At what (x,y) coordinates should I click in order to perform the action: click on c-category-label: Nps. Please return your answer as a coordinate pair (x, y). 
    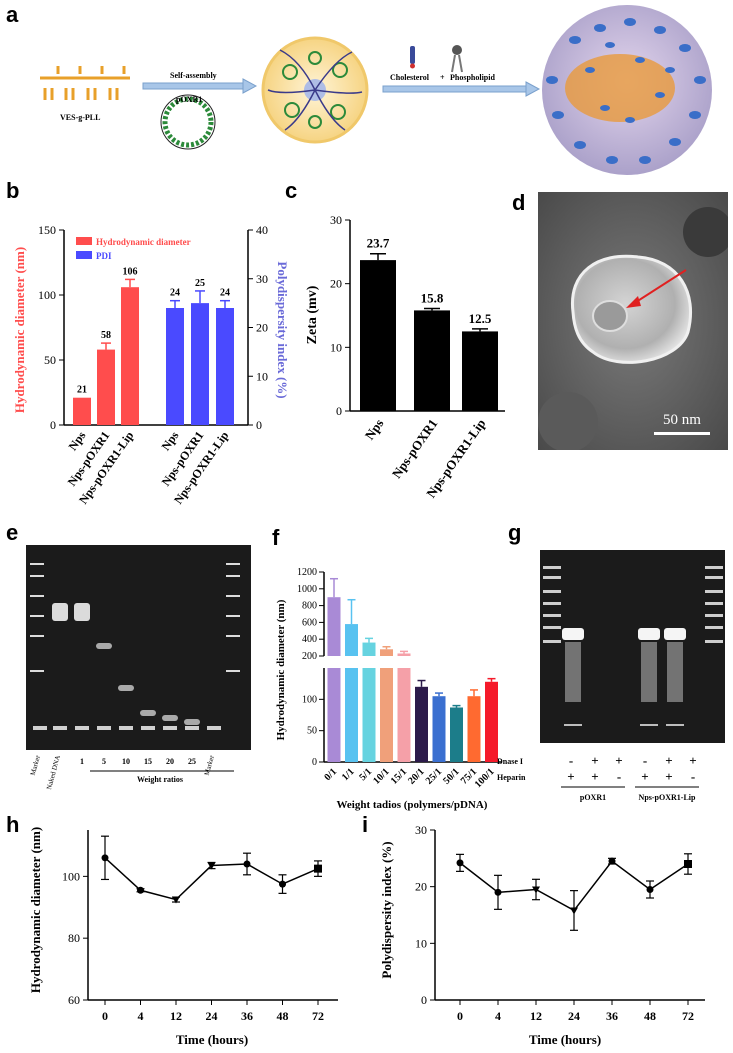
    Looking at the image, I should click on (374, 429).